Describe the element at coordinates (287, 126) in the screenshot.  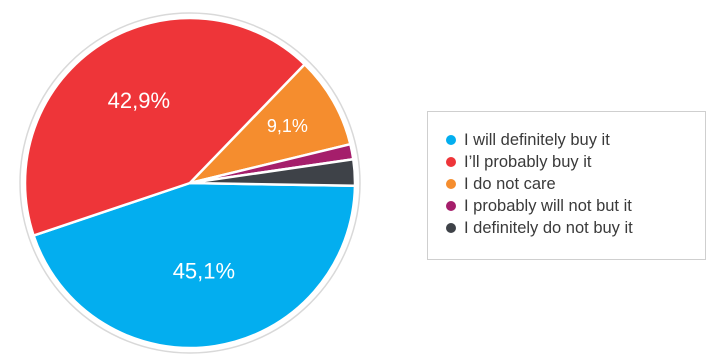
I see `data-label: 9,1%` at that location.